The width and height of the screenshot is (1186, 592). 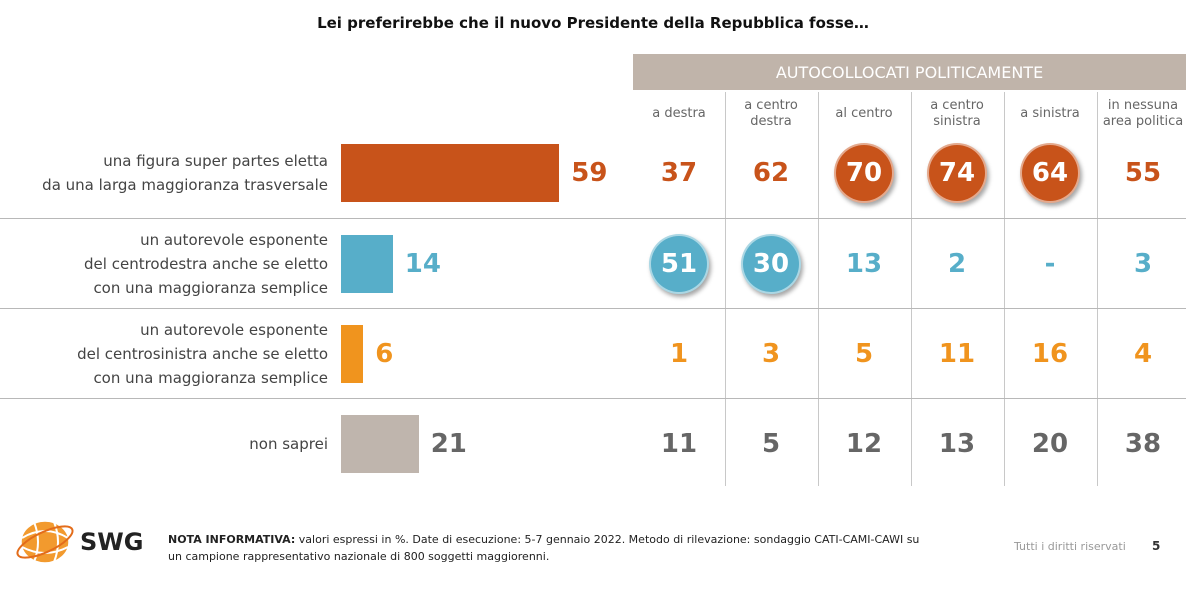 I want to click on row-label: non saprei, so click(x=174, y=444).